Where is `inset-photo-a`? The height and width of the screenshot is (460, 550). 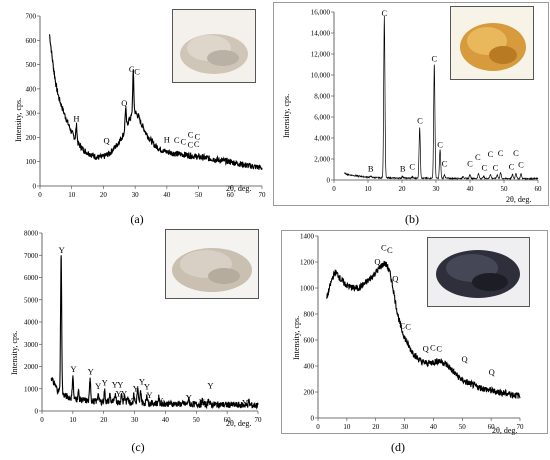 inset-photo-a is located at coordinates (214, 46).